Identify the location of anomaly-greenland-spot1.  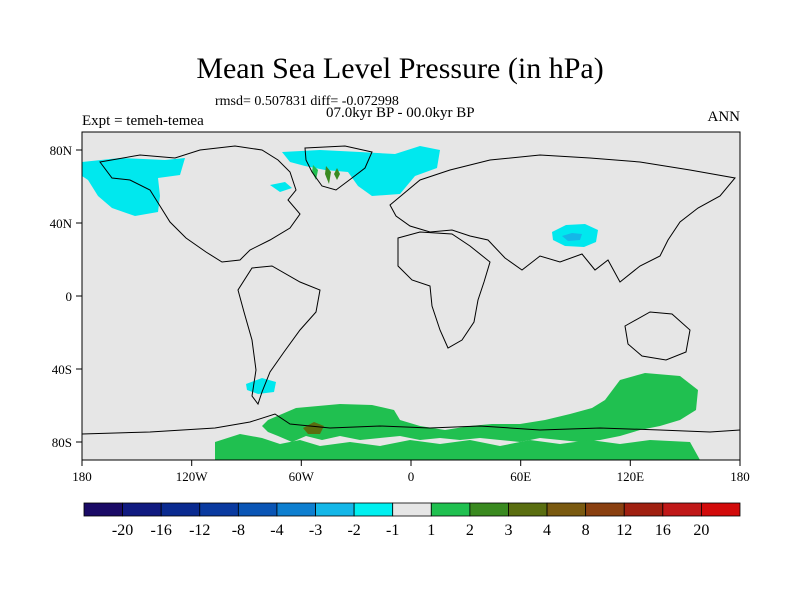
(315, 172).